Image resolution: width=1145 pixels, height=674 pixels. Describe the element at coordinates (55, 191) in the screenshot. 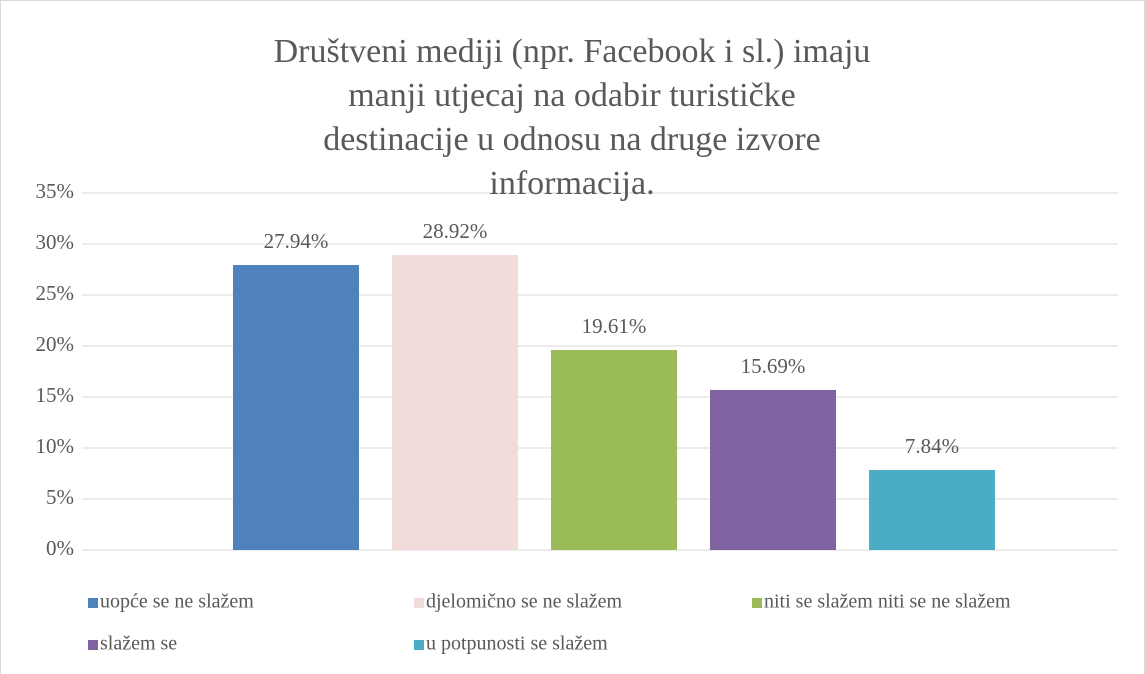

I see `y-tick-label: 35%` at that location.